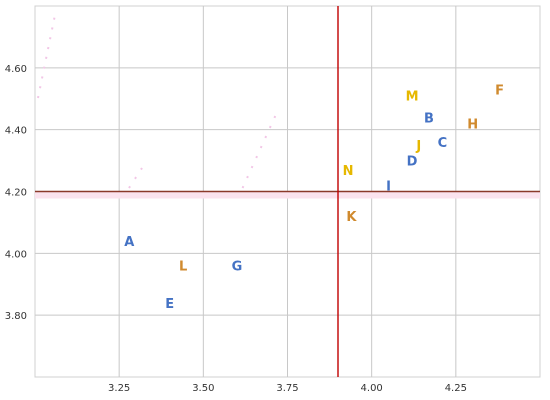 Image resolution: width=550 pixels, height=400 pixels. I want to click on point-b: B, so click(429, 118).